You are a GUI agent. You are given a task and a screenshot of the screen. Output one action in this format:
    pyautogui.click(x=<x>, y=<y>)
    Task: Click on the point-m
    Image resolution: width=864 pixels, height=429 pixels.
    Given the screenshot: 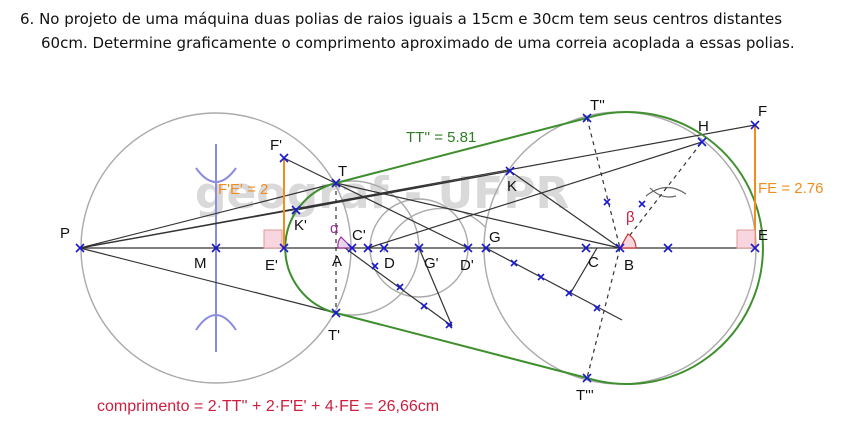 What is the action you would take?
    pyautogui.click(x=216, y=248)
    